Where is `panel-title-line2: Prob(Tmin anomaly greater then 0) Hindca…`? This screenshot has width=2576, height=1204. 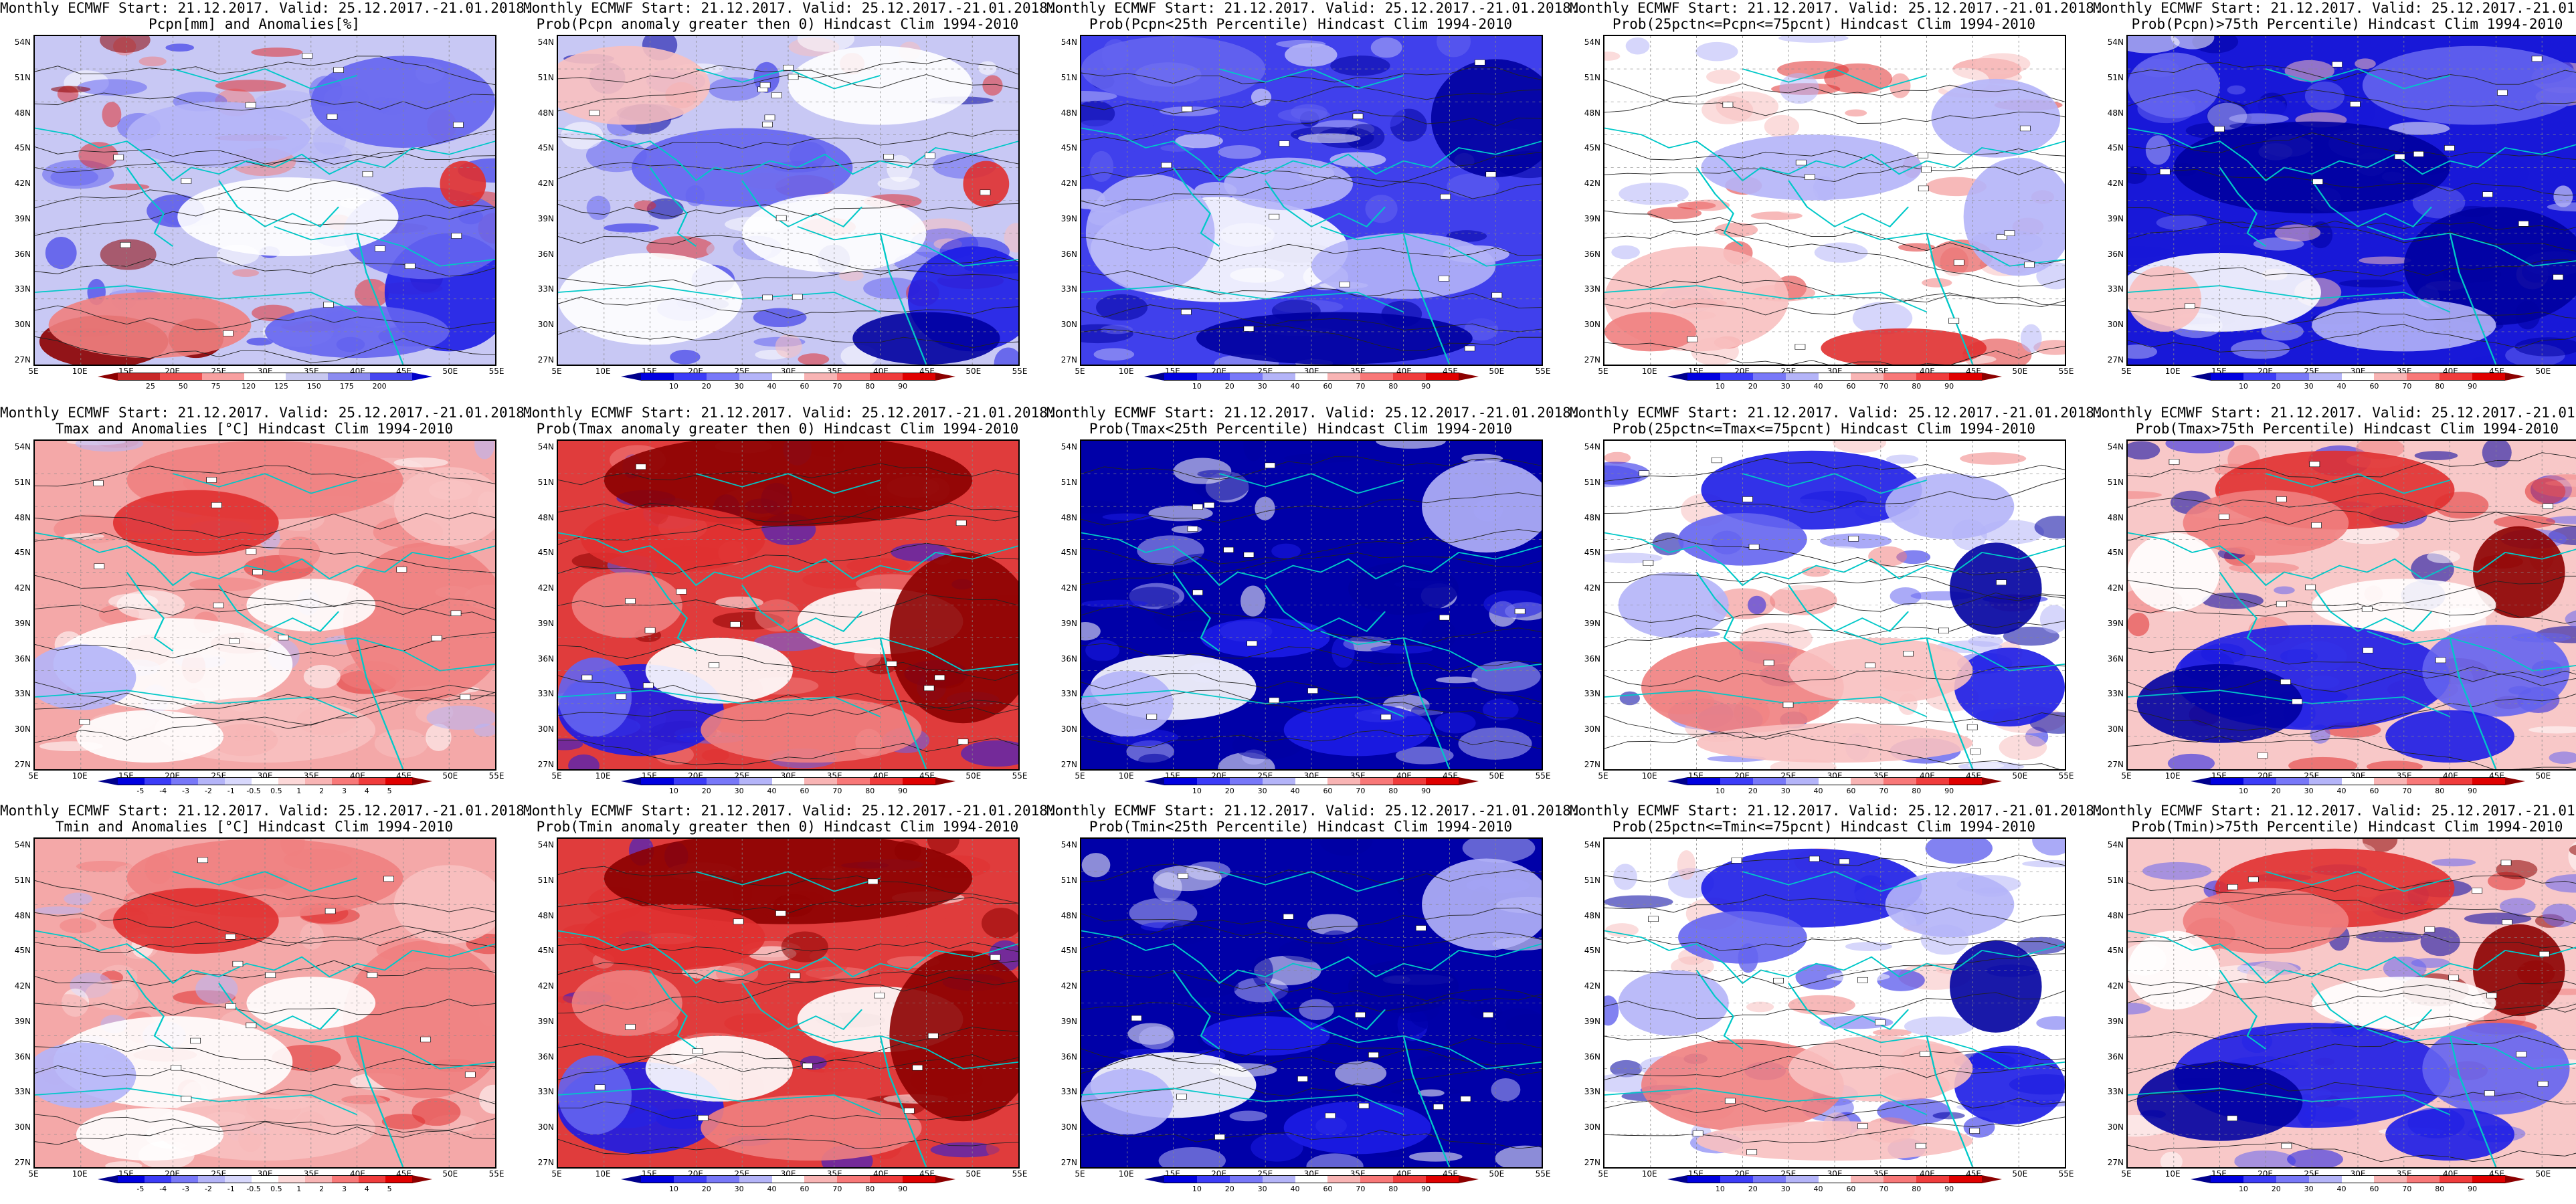 panel-title-line2: Prob(Tmin anomaly greater then 0) Hindca… is located at coordinates (777, 827).